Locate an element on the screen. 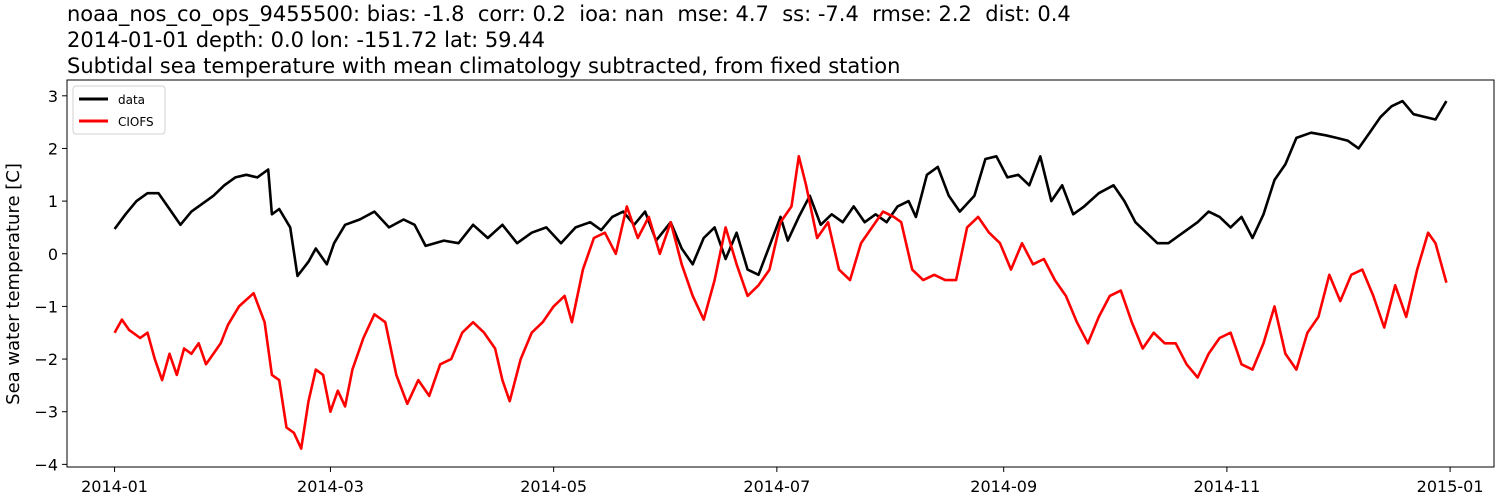  y-axis-label: Sea water temperature [C] is located at coordinates (13, 284).